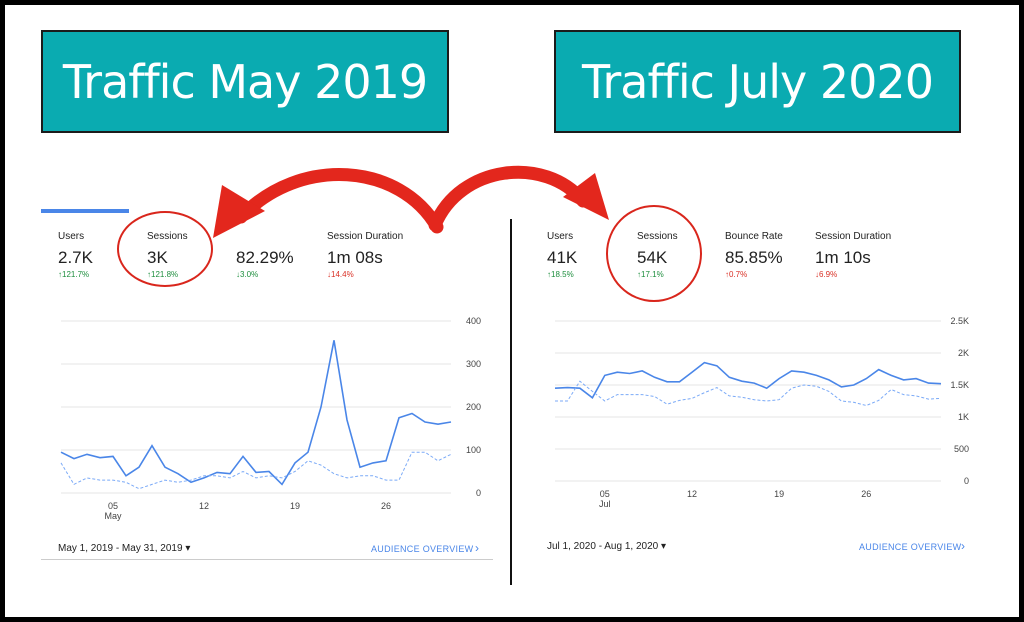  Describe the element at coordinates (509, 198) in the screenshot. I see `curved-arrow-right-icon` at that location.